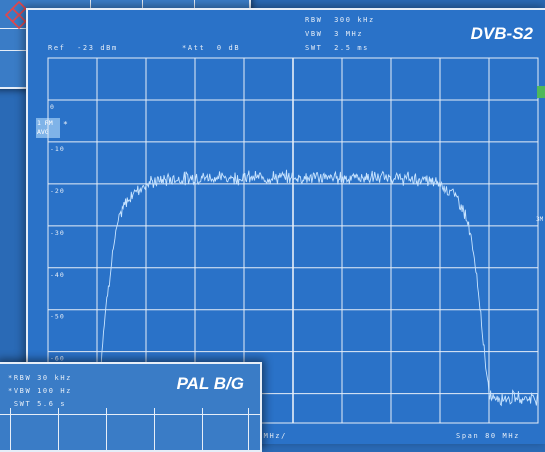  I want to click on span-readout: Span 80 MHz, so click(488, 436).